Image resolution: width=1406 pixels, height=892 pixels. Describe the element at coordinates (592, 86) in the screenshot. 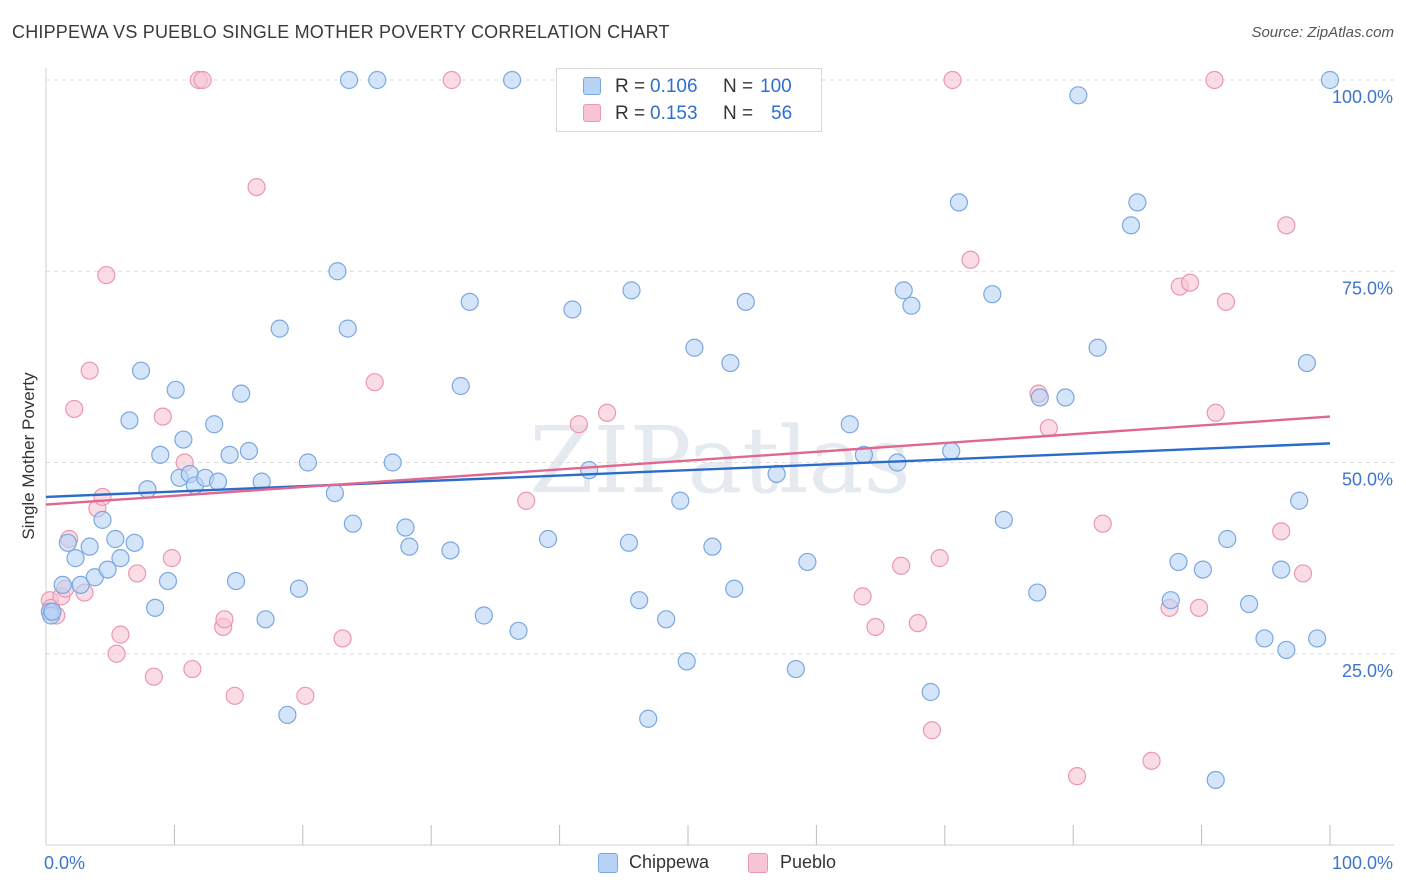

I see `chippewa-swatch` at that location.